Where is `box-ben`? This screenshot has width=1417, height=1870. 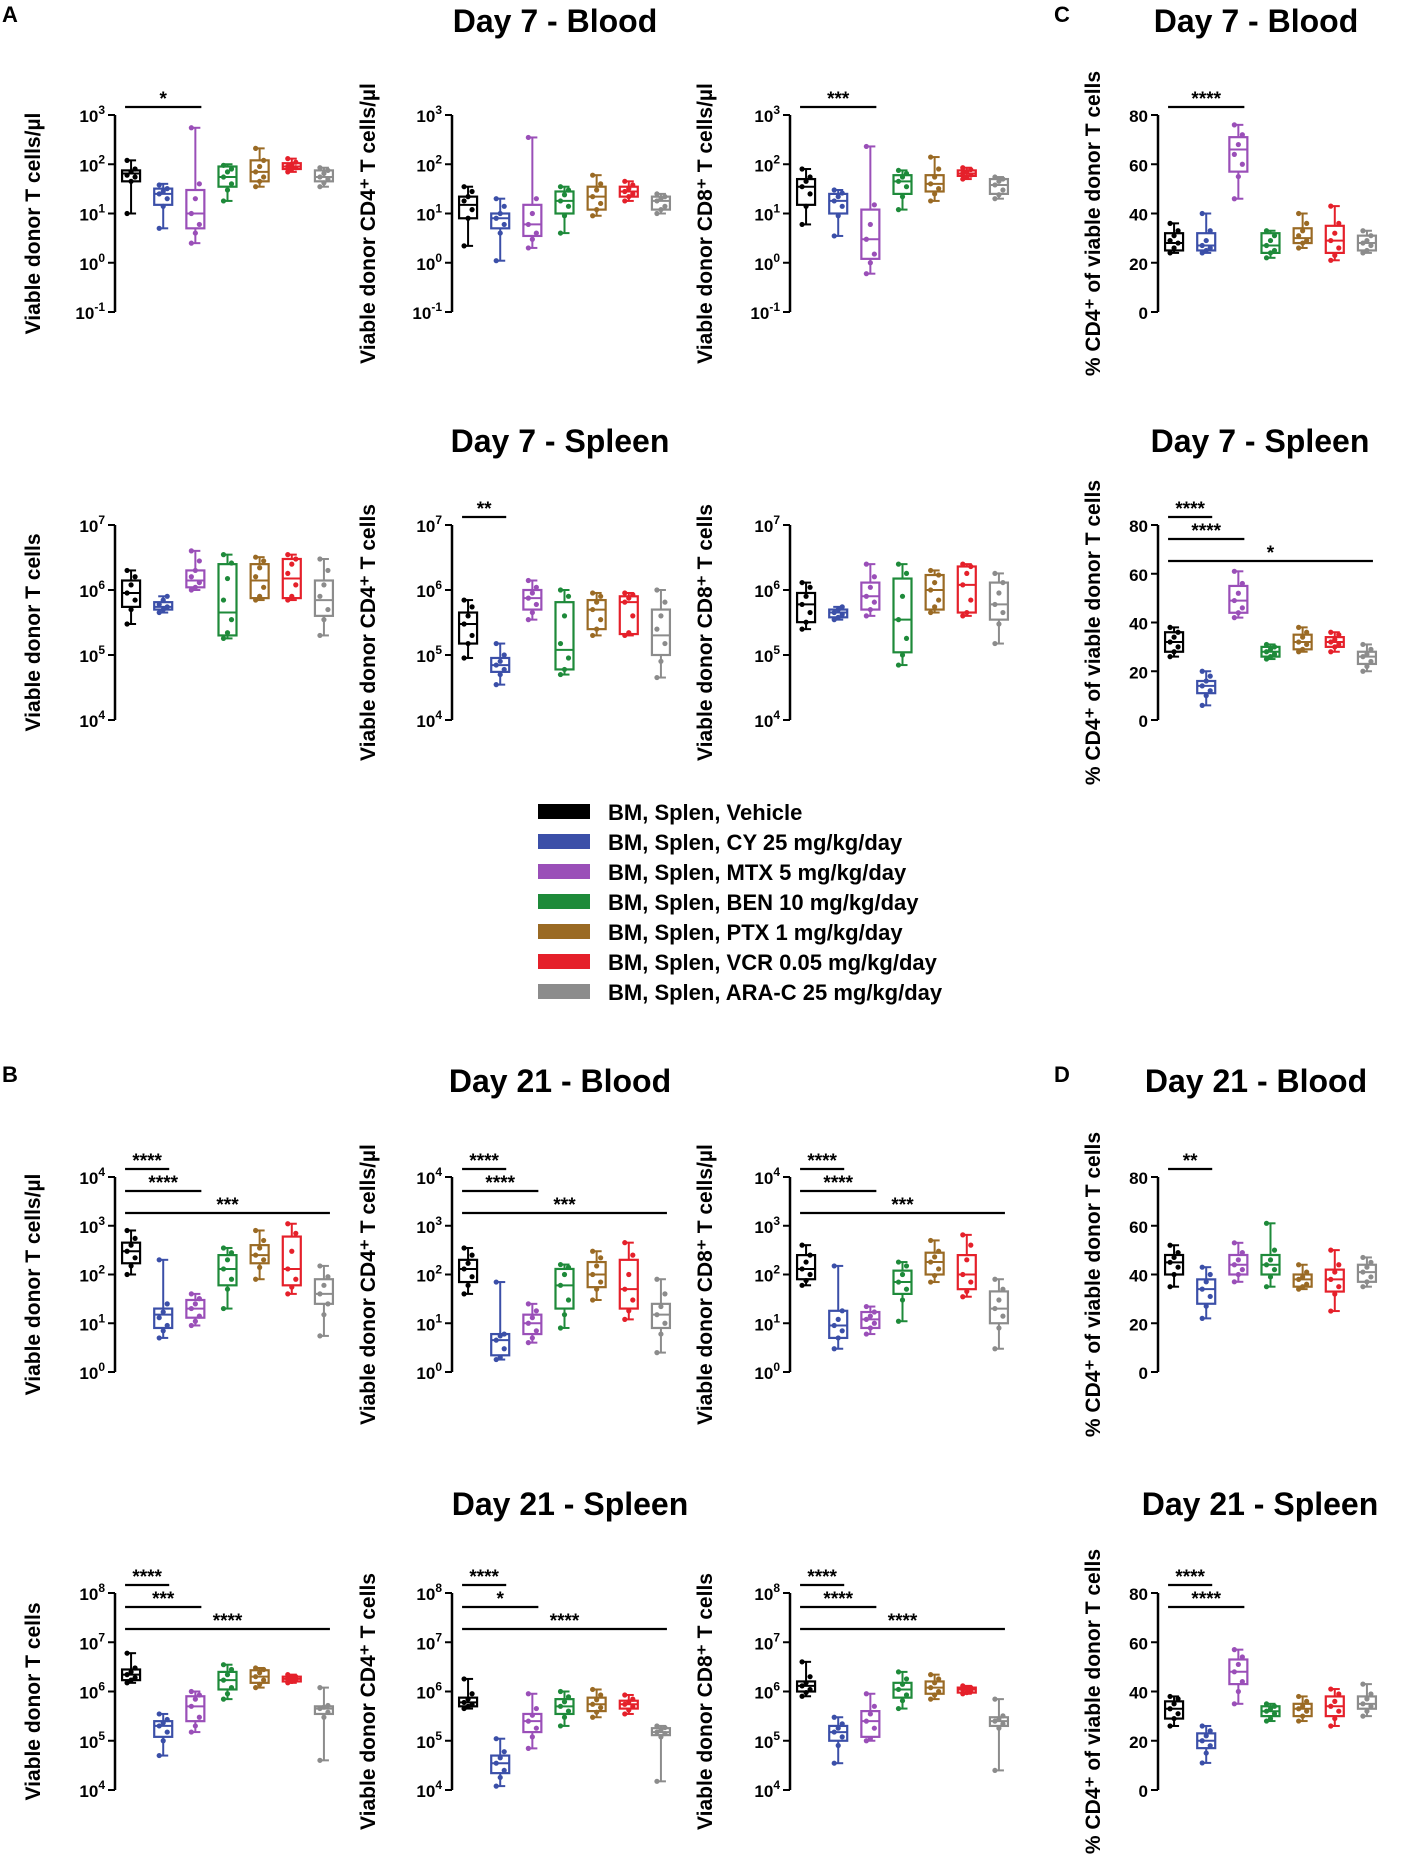 box-ben is located at coordinates (1270, 244).